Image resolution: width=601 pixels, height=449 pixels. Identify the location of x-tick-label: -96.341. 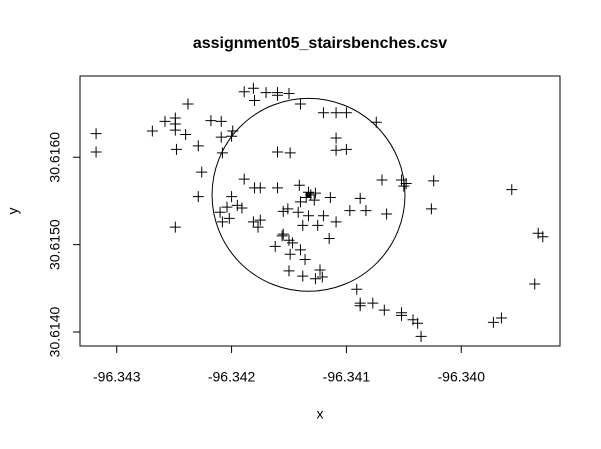
(347, 377).